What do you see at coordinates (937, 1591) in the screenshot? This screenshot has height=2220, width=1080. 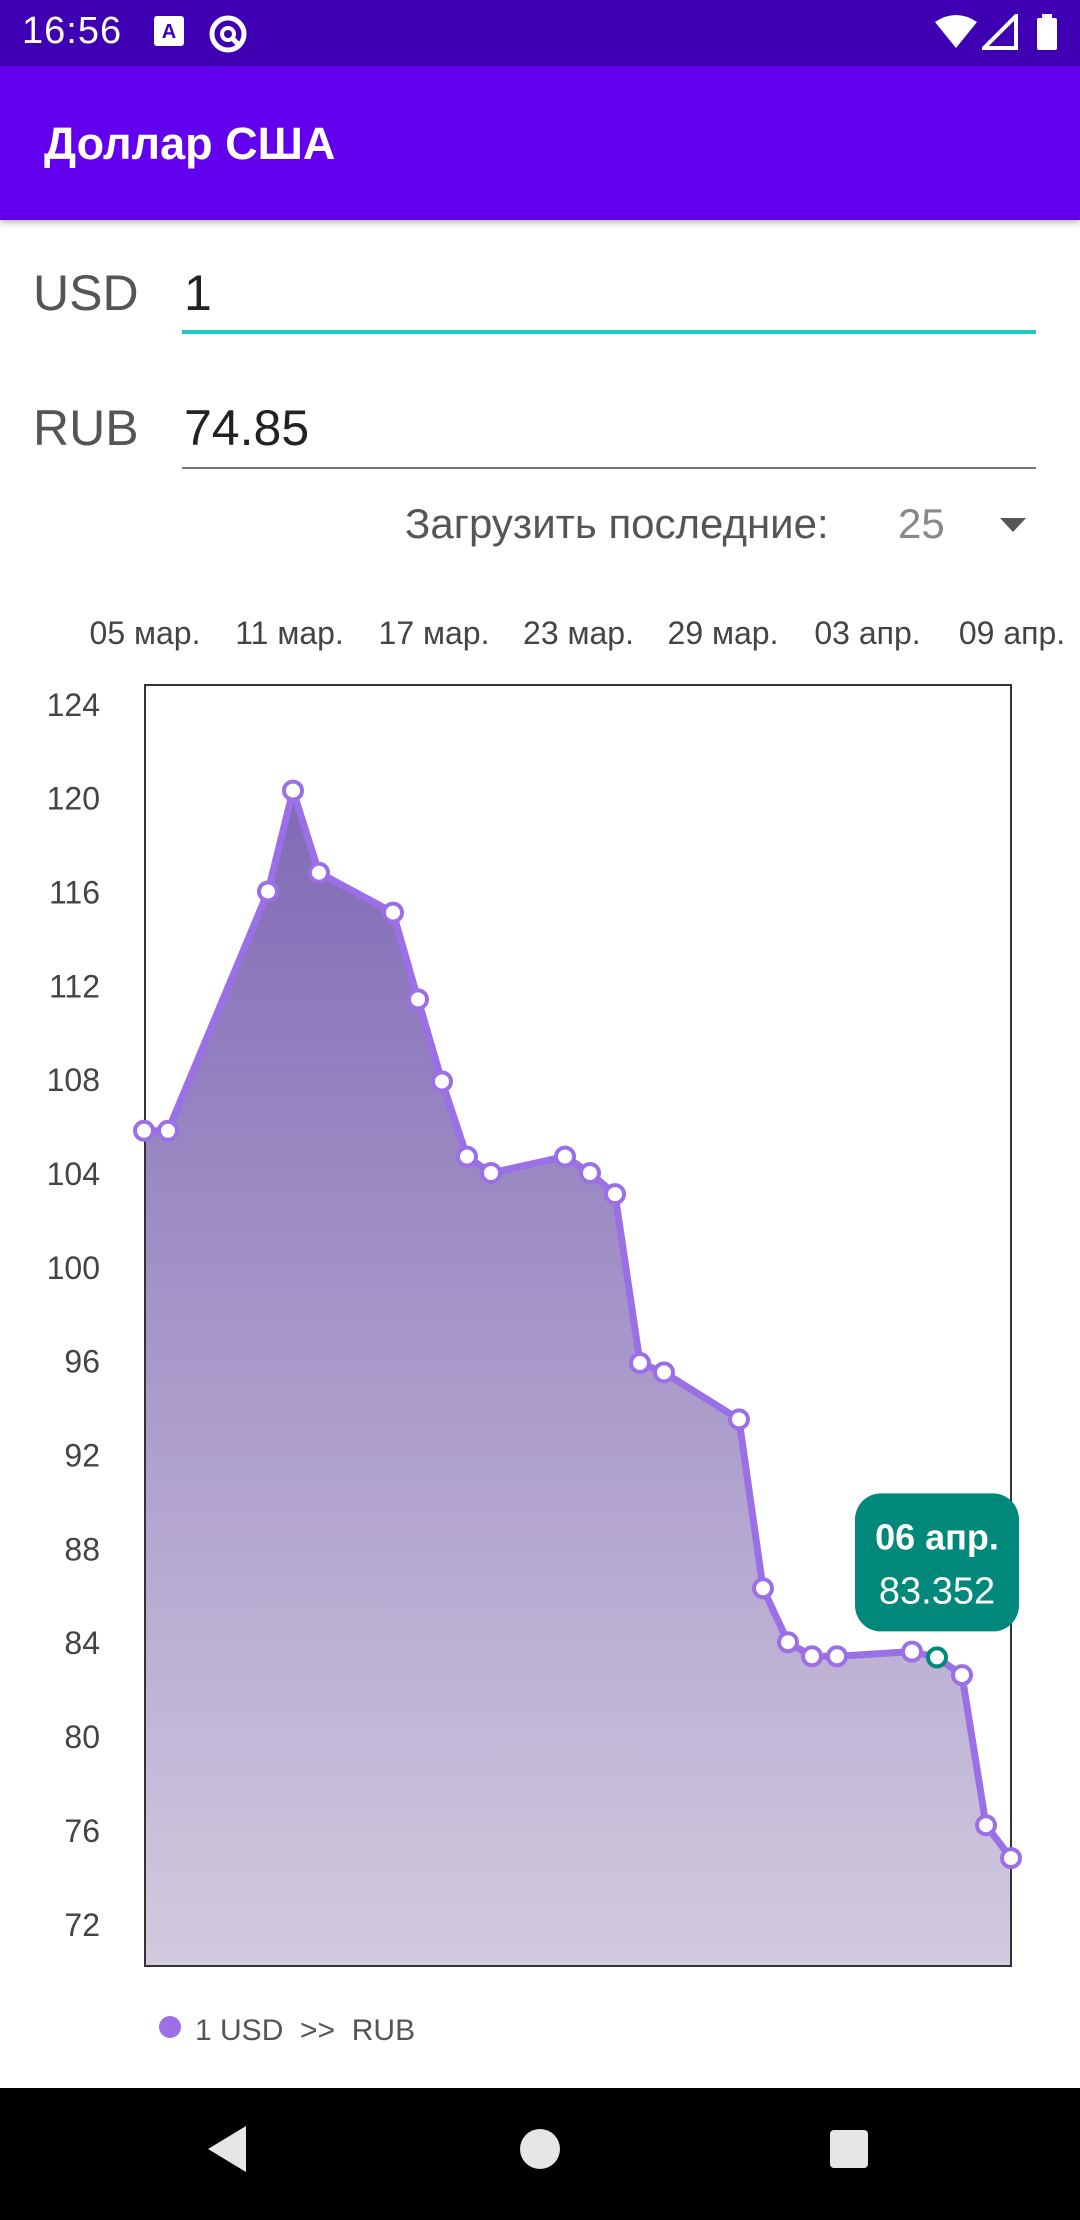 I see `tooltip-value: 83.352` at bounding box center [937, 1591].